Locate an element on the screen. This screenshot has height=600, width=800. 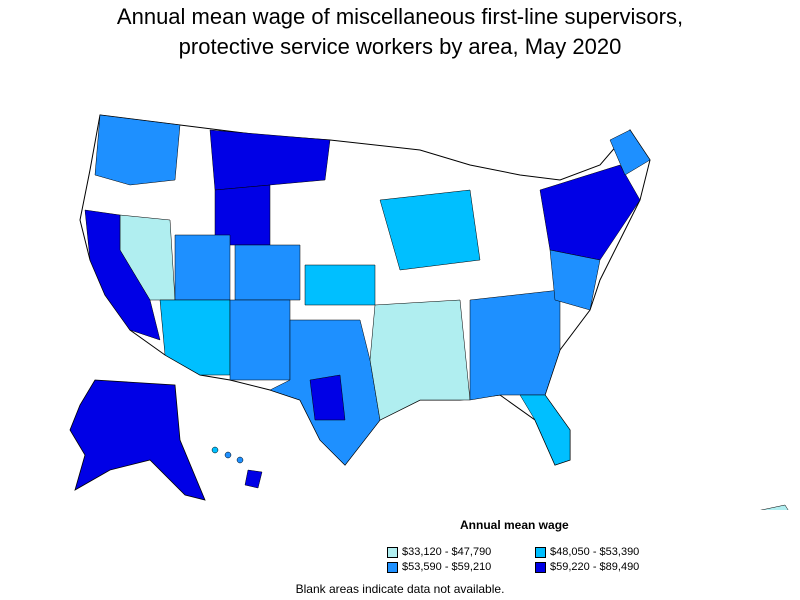
region-midwest is located at coordinates (430, 230).